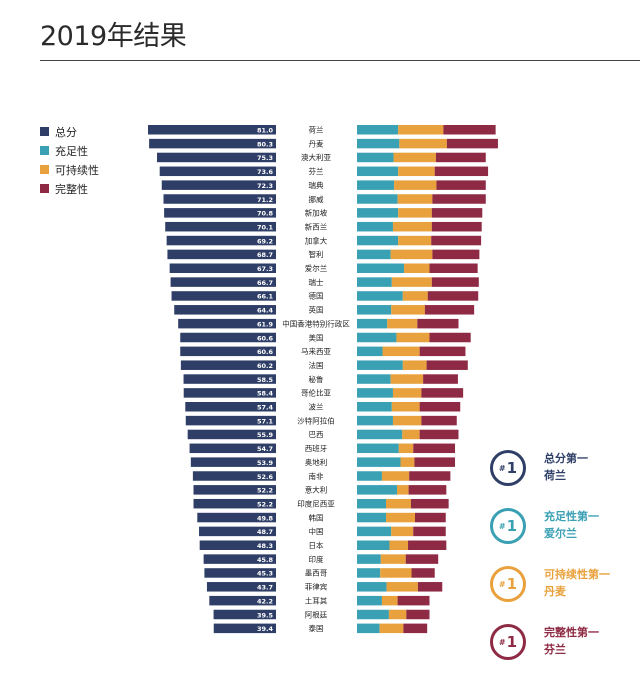 This screenshot has height=678, width=640. I want to click on country-label: 荷兰, so click(316, 130).